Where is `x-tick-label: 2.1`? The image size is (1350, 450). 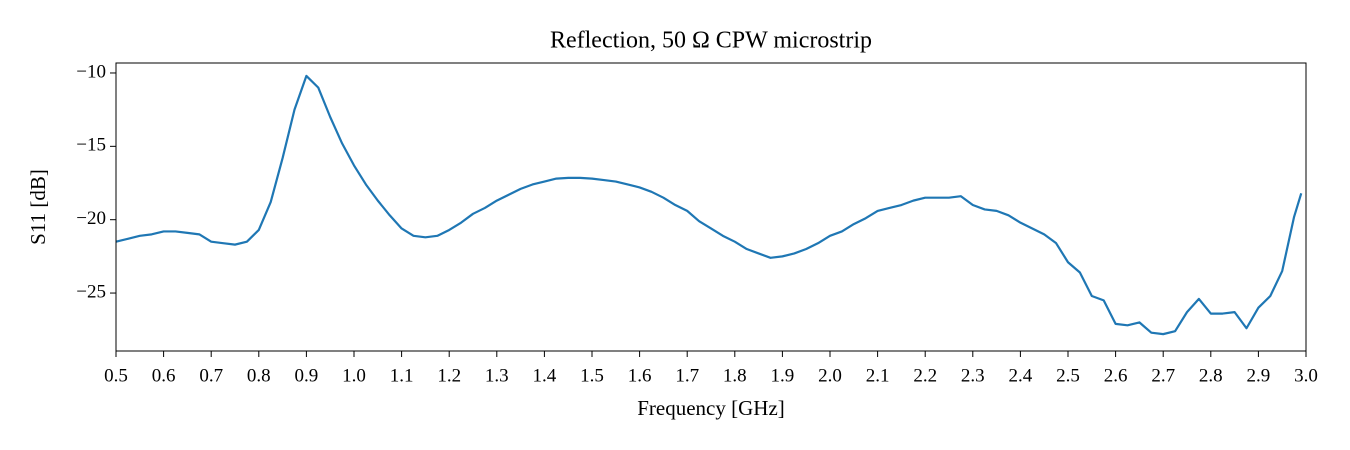 x-tick-label: 2.1 is located at coordinates (878, 375).